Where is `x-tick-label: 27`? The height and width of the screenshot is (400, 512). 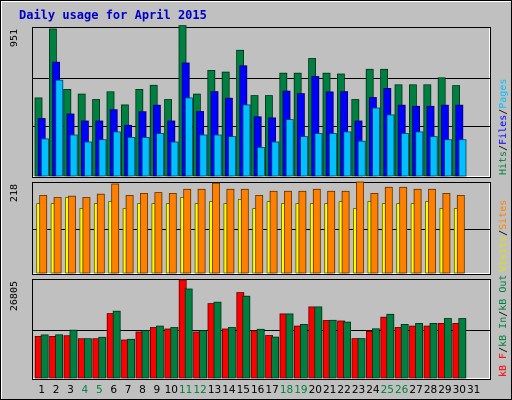 x-tick-label: 27 is located at coordinates (415, 390).